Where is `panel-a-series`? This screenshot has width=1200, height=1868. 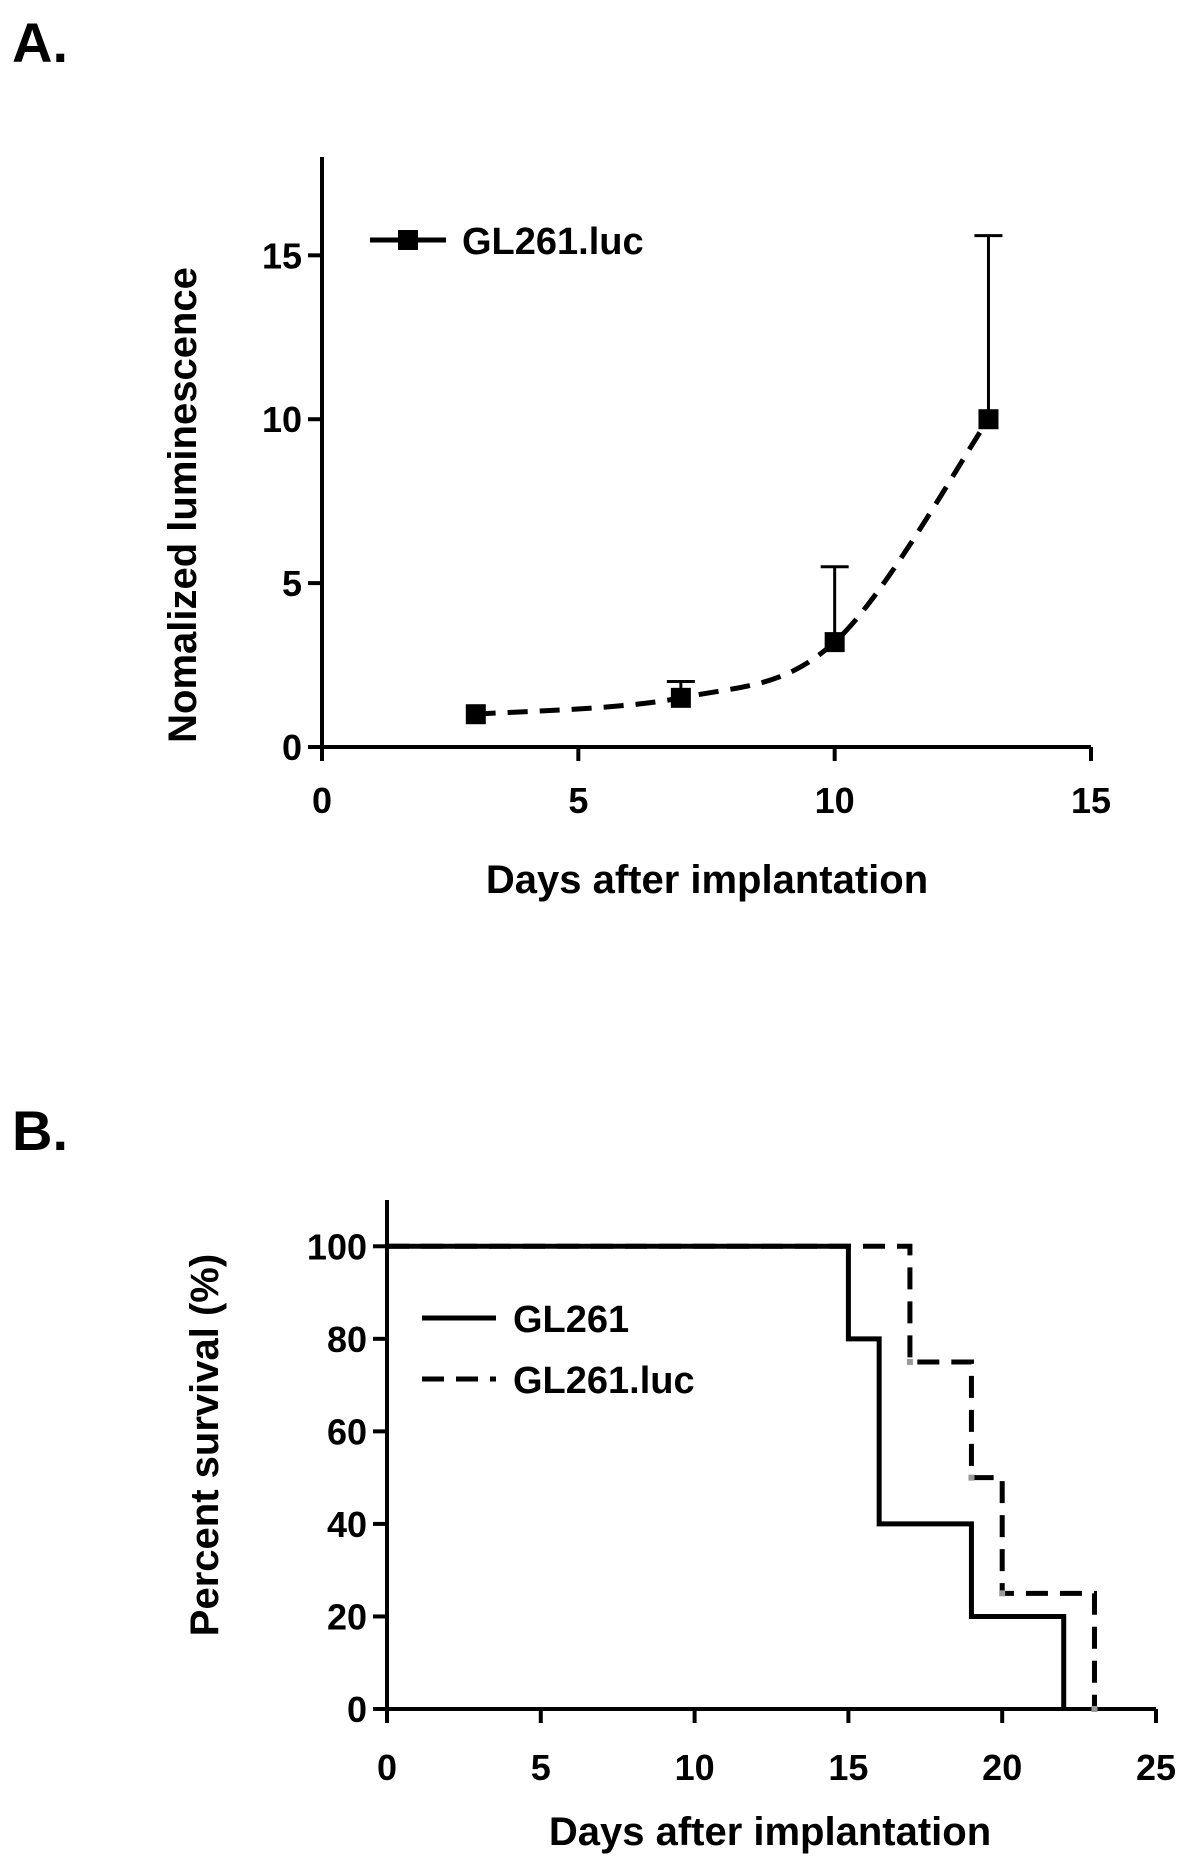
panel-a-series is located at coordinates (734, 479).